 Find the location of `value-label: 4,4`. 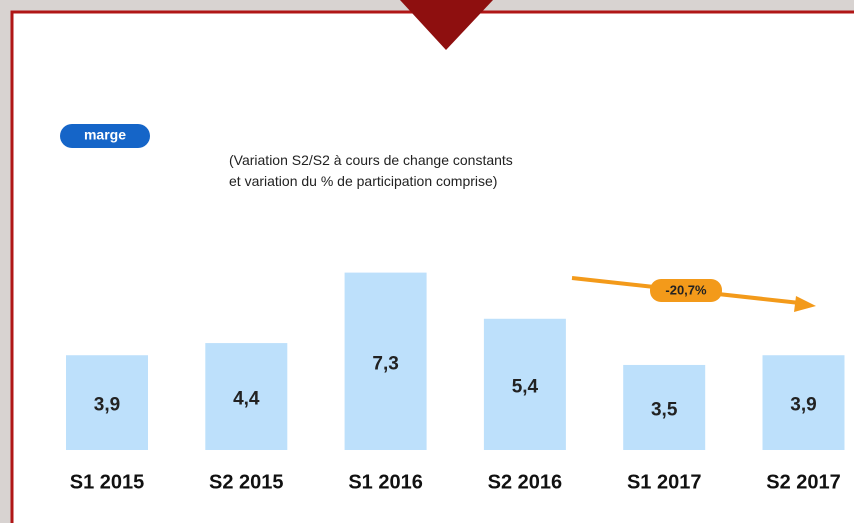

value-label: 4,4 is located at coordinates (246, 399).